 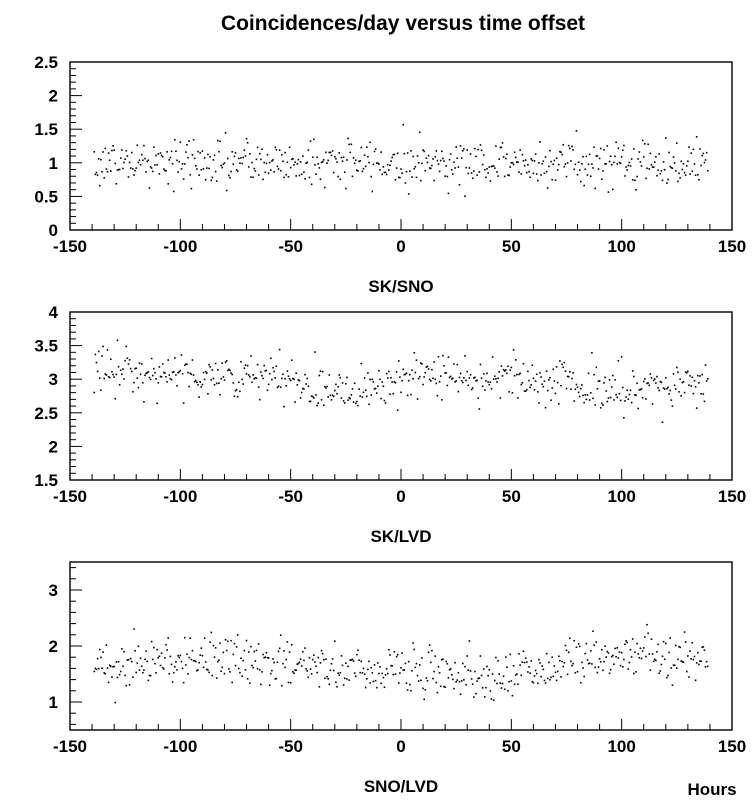 I want to click on x-tick-labels: -150 -100 -50 0 50 100 150, so click(x=399, y=496).